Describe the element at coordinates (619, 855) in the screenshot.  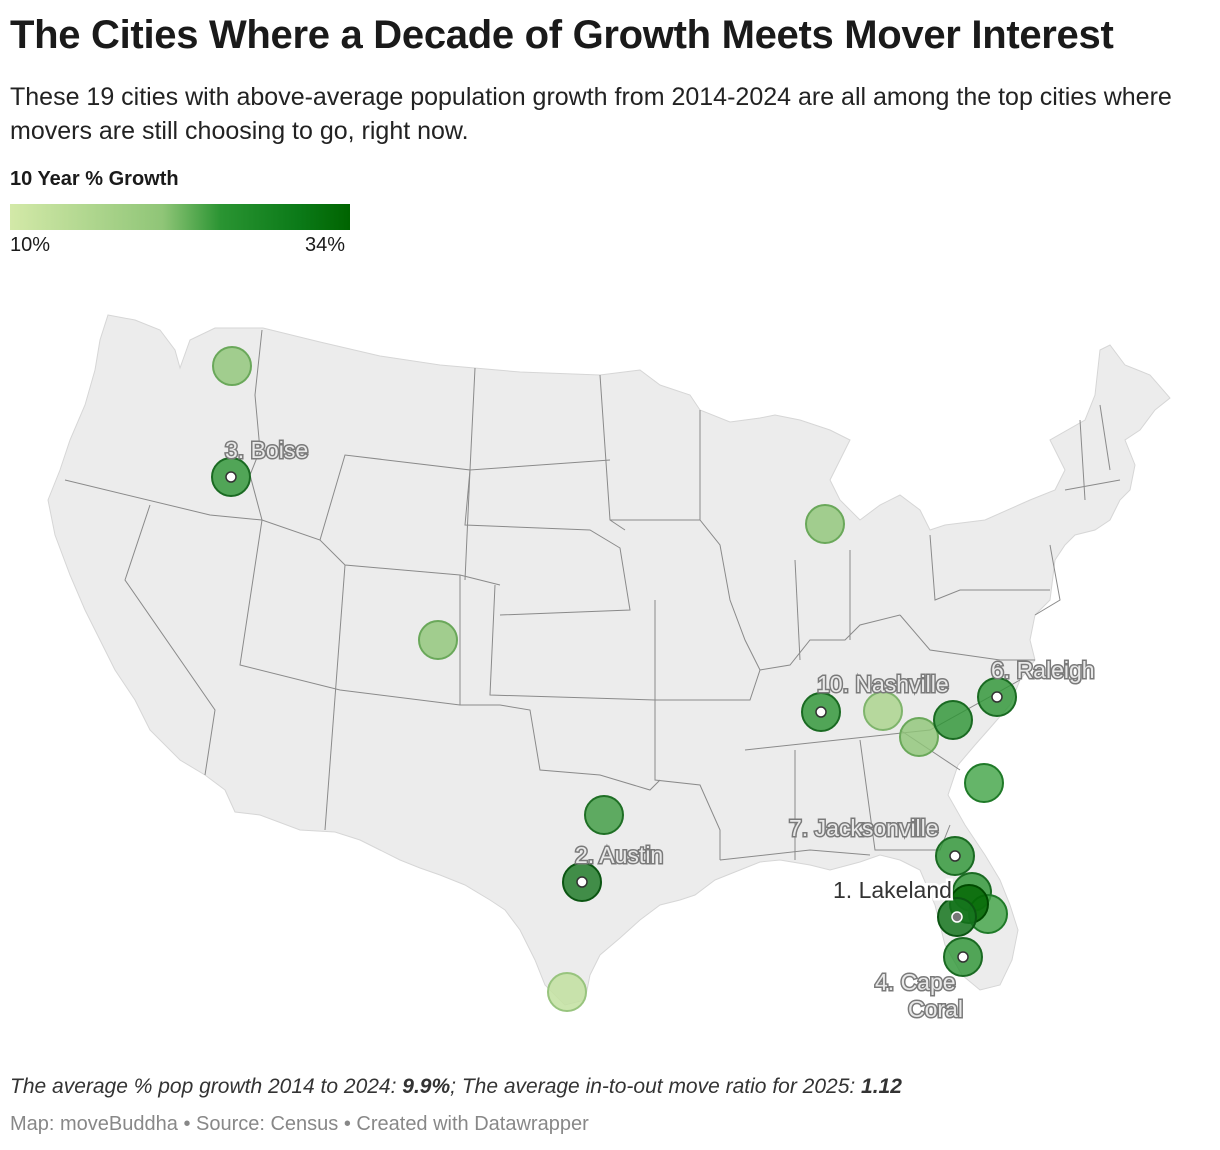
I see `label-austin: 2. Austin` at that location.